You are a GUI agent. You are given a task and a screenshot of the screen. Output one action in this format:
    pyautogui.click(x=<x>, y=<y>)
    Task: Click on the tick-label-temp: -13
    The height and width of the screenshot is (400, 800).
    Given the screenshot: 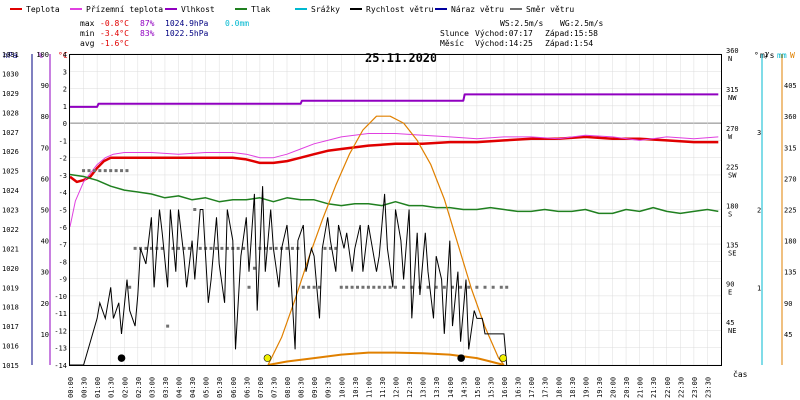 What is the action you would take?
    pyautogui.click(x=60, y=349)
    